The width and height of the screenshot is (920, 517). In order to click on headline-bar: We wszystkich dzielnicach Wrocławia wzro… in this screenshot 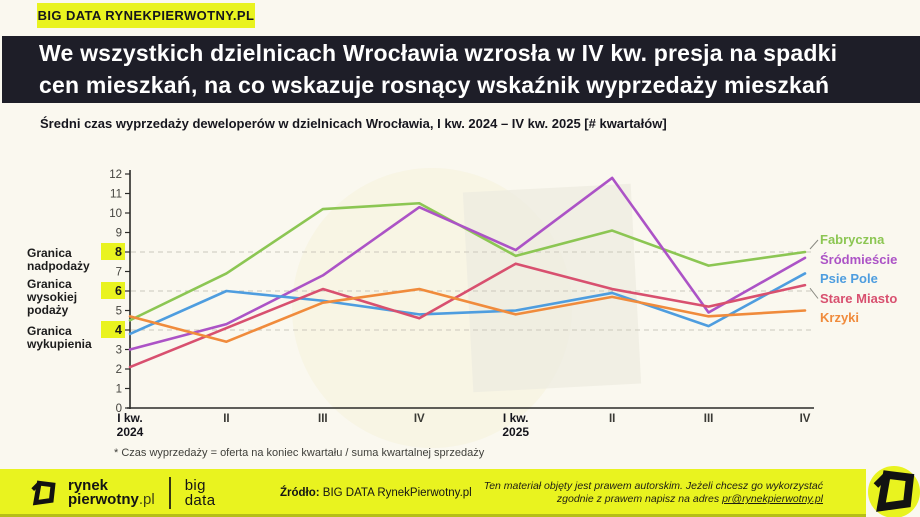, I will do `click(461, 69)`.